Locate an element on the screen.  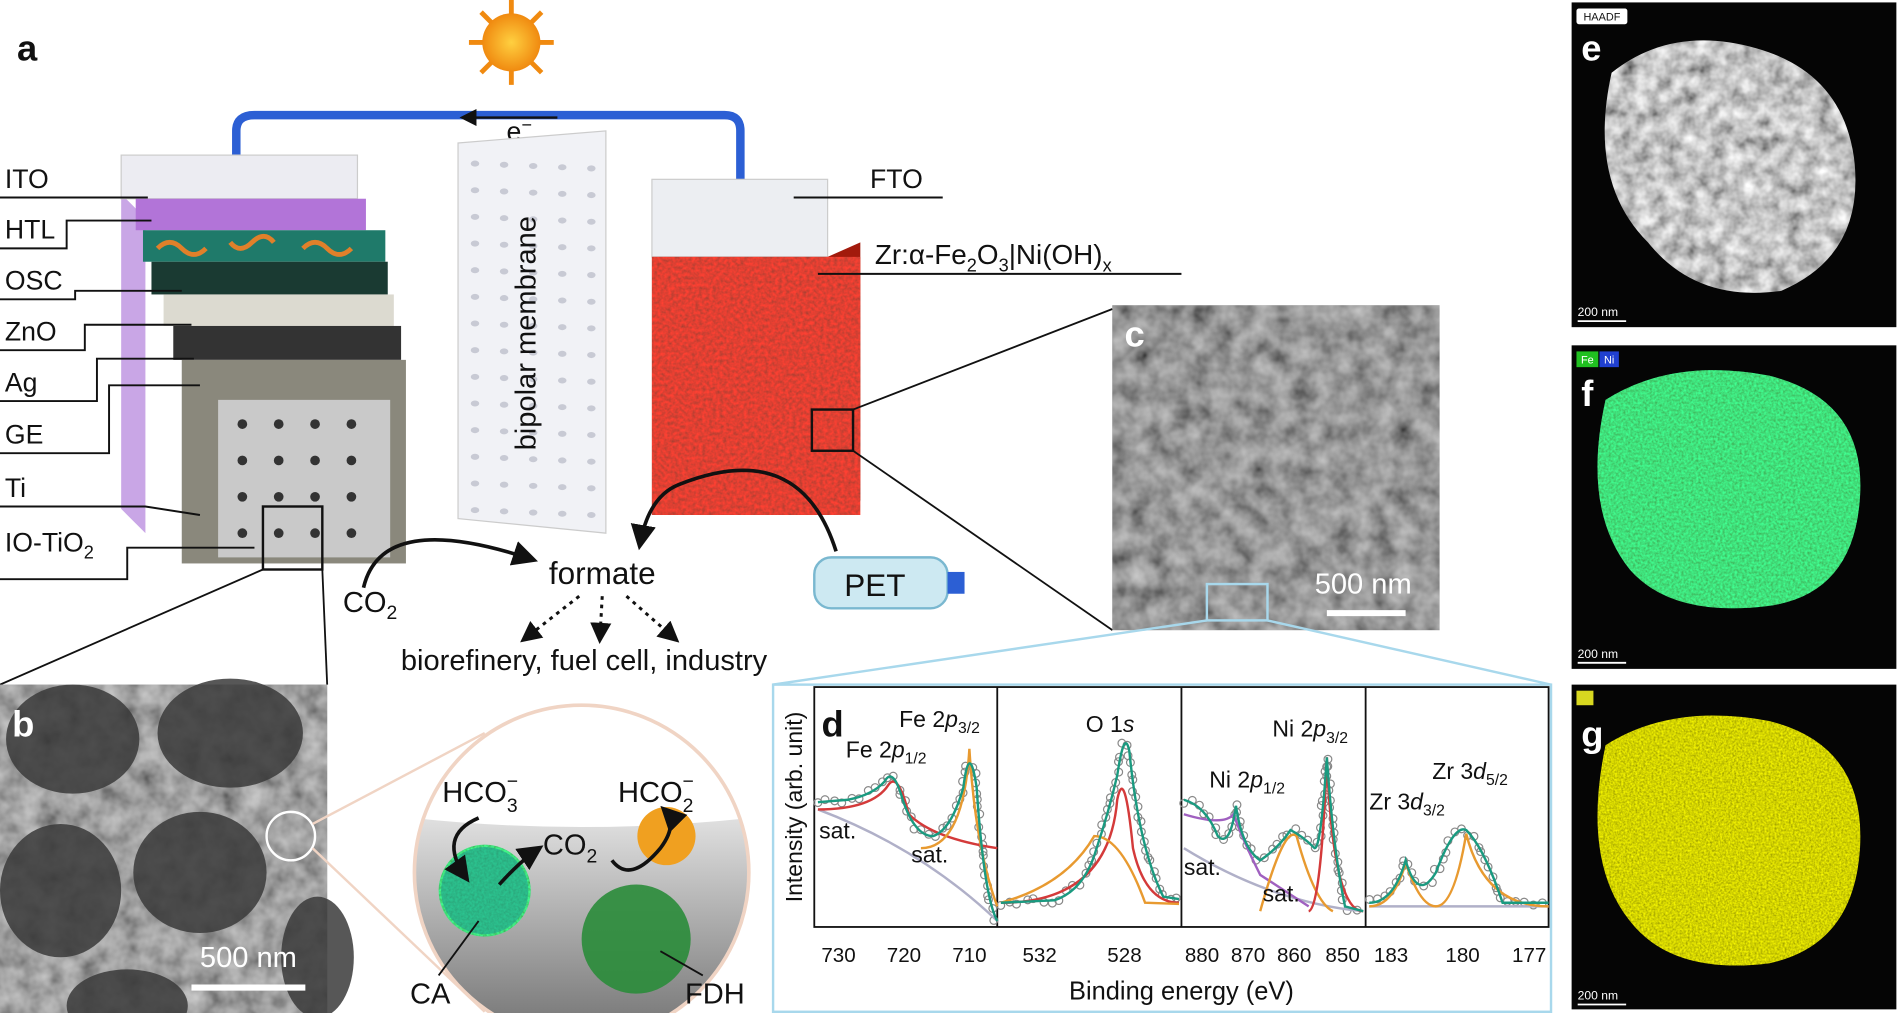
co2-label: CO2 is located at coordinates (370, 605).